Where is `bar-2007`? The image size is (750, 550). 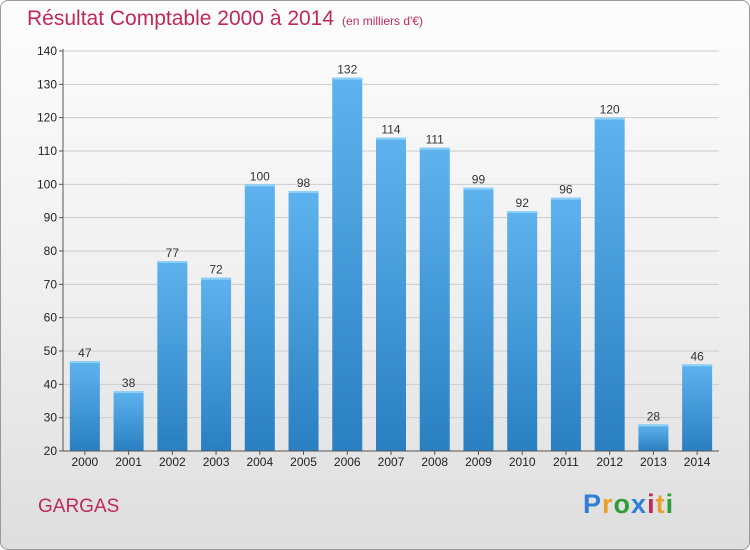 bar-2007 is located at coordinates (391, 294).